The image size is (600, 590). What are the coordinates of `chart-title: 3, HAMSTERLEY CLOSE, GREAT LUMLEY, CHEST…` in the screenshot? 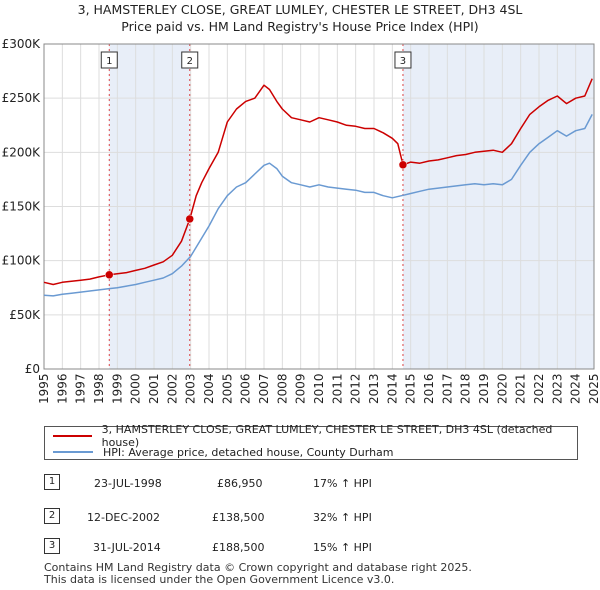 It's located at (300, 9).